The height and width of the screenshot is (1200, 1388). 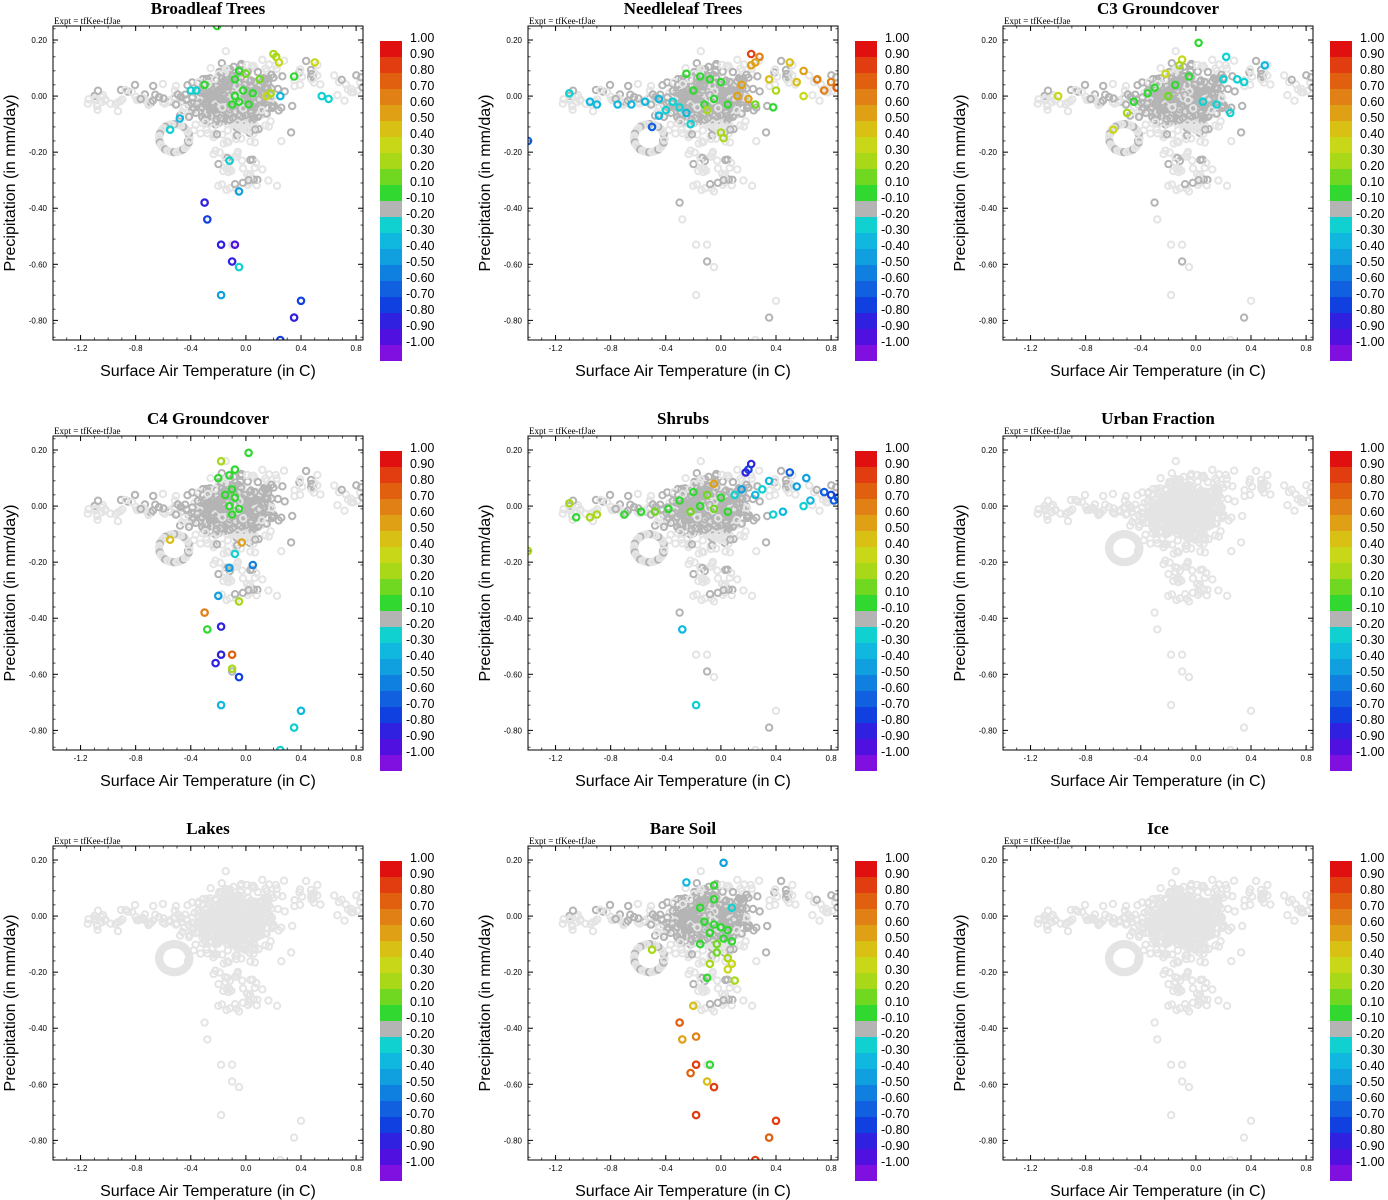 I want to click on panel-title: C3 Groundcover, so click(x=1158, y=9).